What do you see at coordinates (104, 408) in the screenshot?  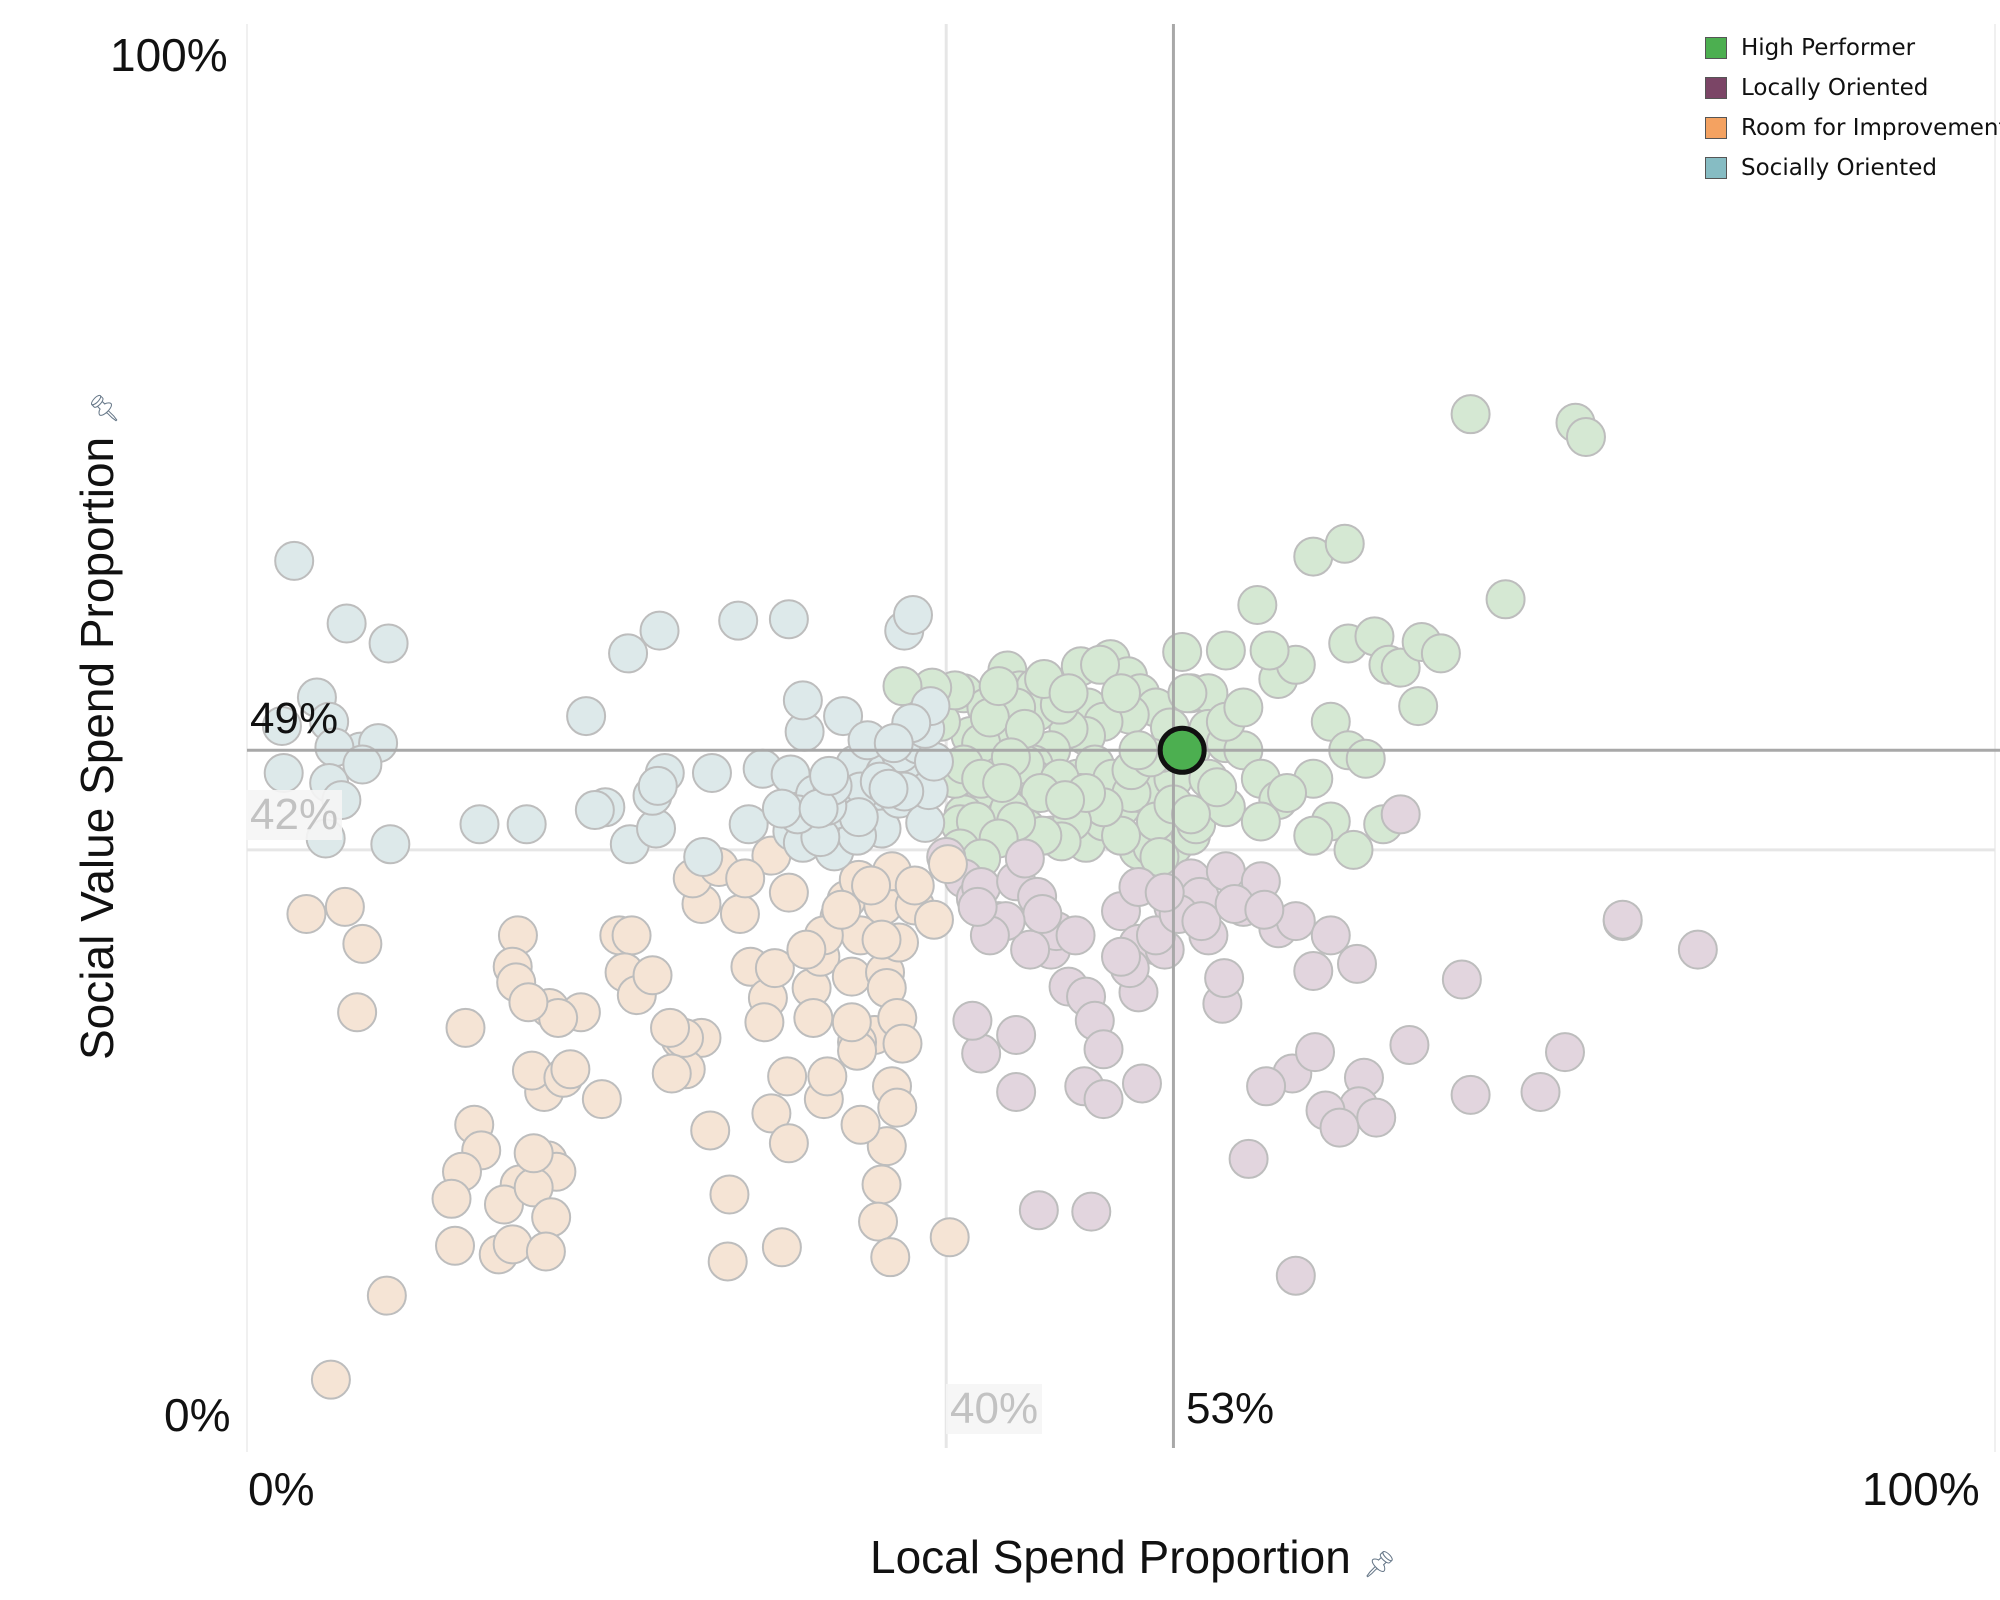 I see `pin-icon: 📌︎` at bounding box center [104, 408].